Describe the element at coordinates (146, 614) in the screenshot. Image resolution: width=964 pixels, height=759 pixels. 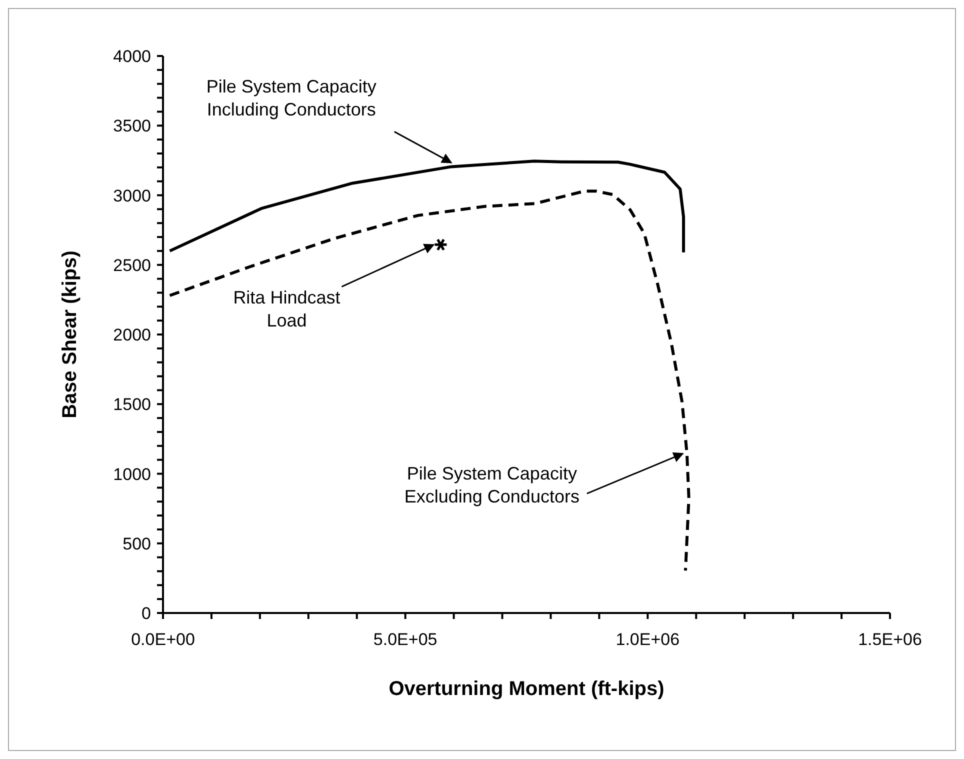
I see `y-tick-label: 0` at that location.